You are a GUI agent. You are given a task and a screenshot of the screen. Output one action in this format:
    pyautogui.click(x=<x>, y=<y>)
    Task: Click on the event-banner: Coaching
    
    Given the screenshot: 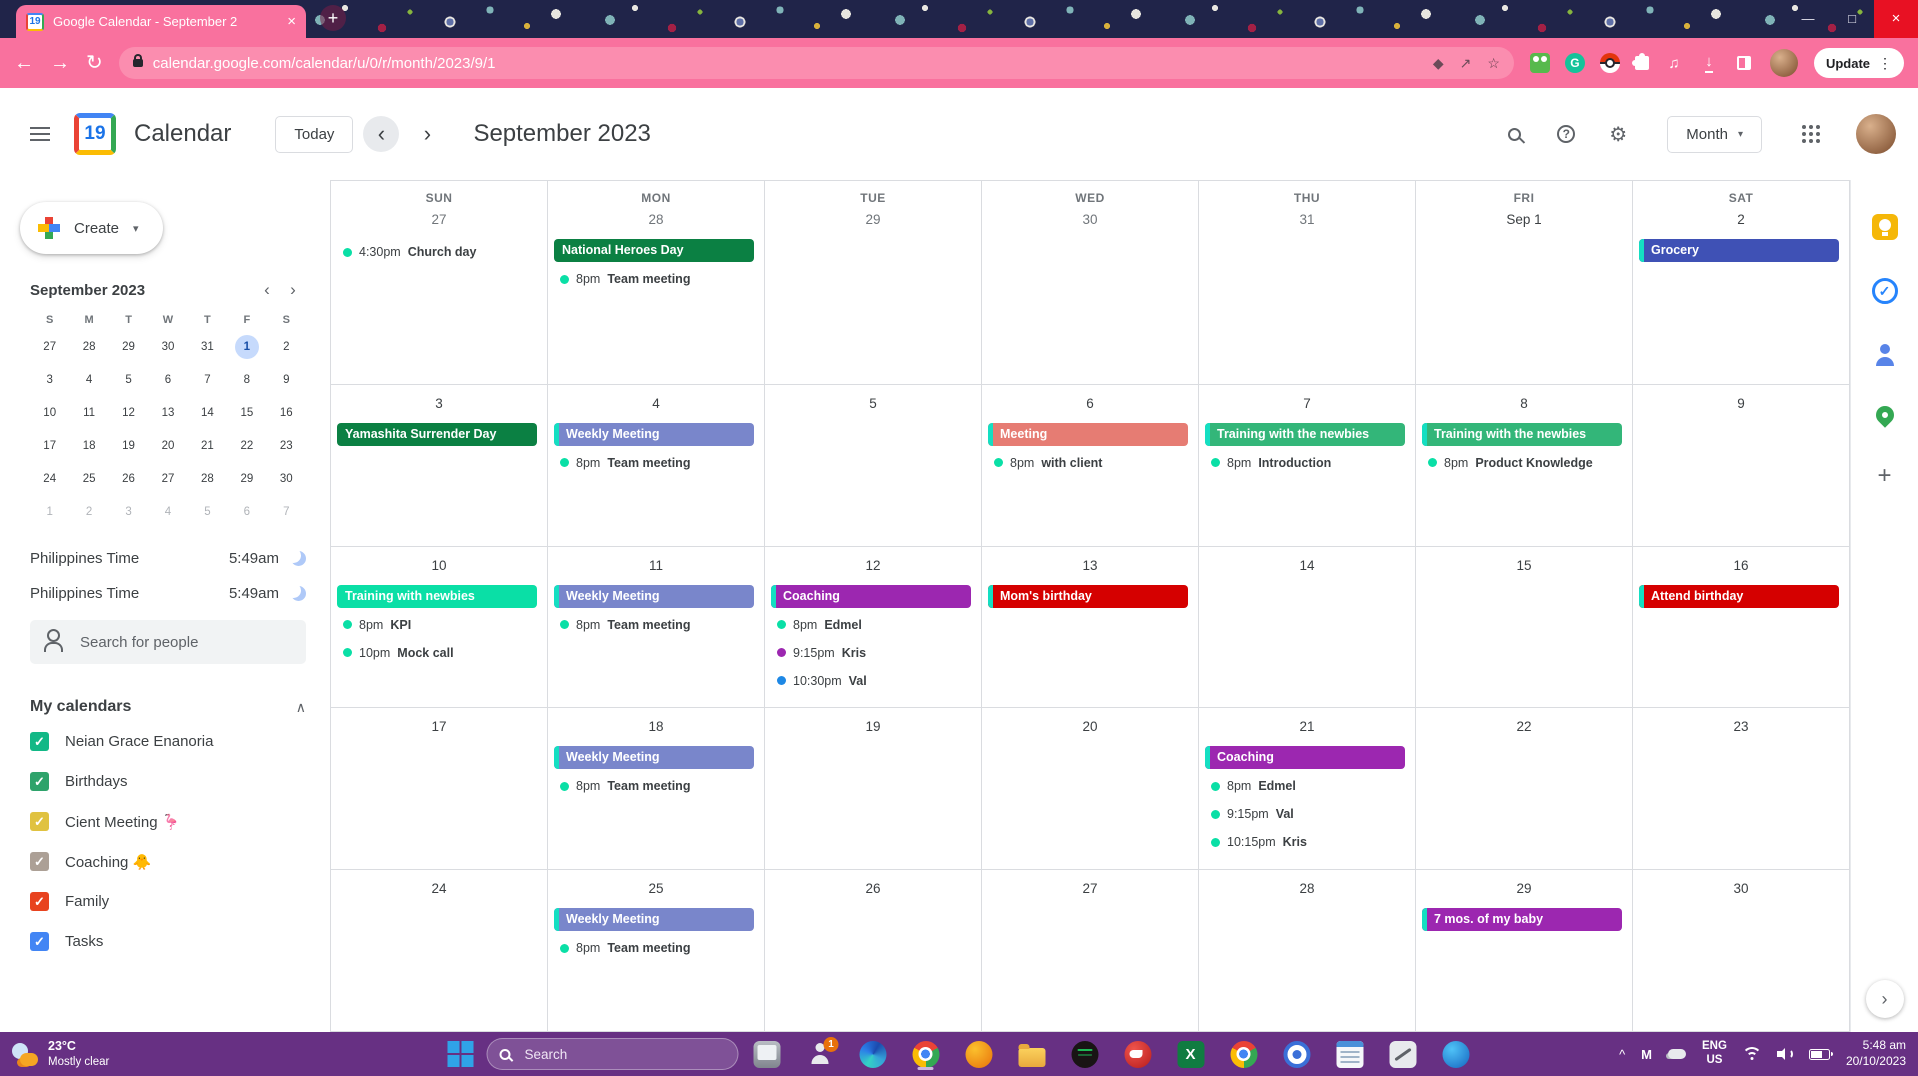 What is the action you would take?
    pyautogui.click(x=871, y=596)
    